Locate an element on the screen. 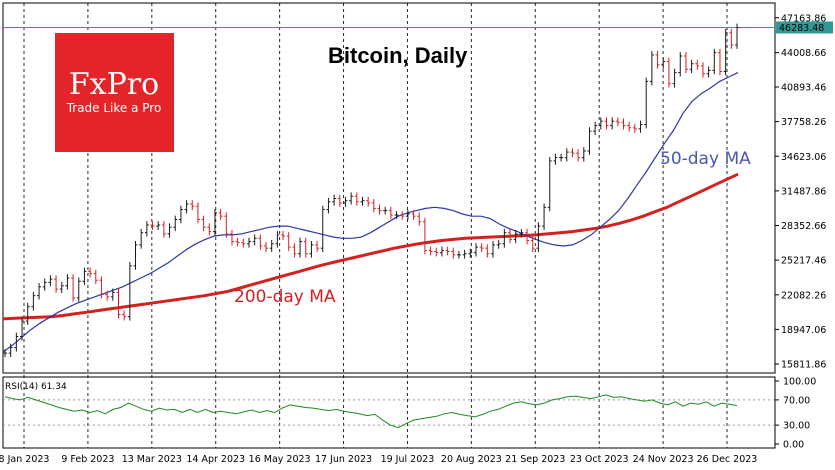 This screenshot has width=835, height=470. x-tick-label: 20 Aug 2023 is located at coordinates (471, 459).